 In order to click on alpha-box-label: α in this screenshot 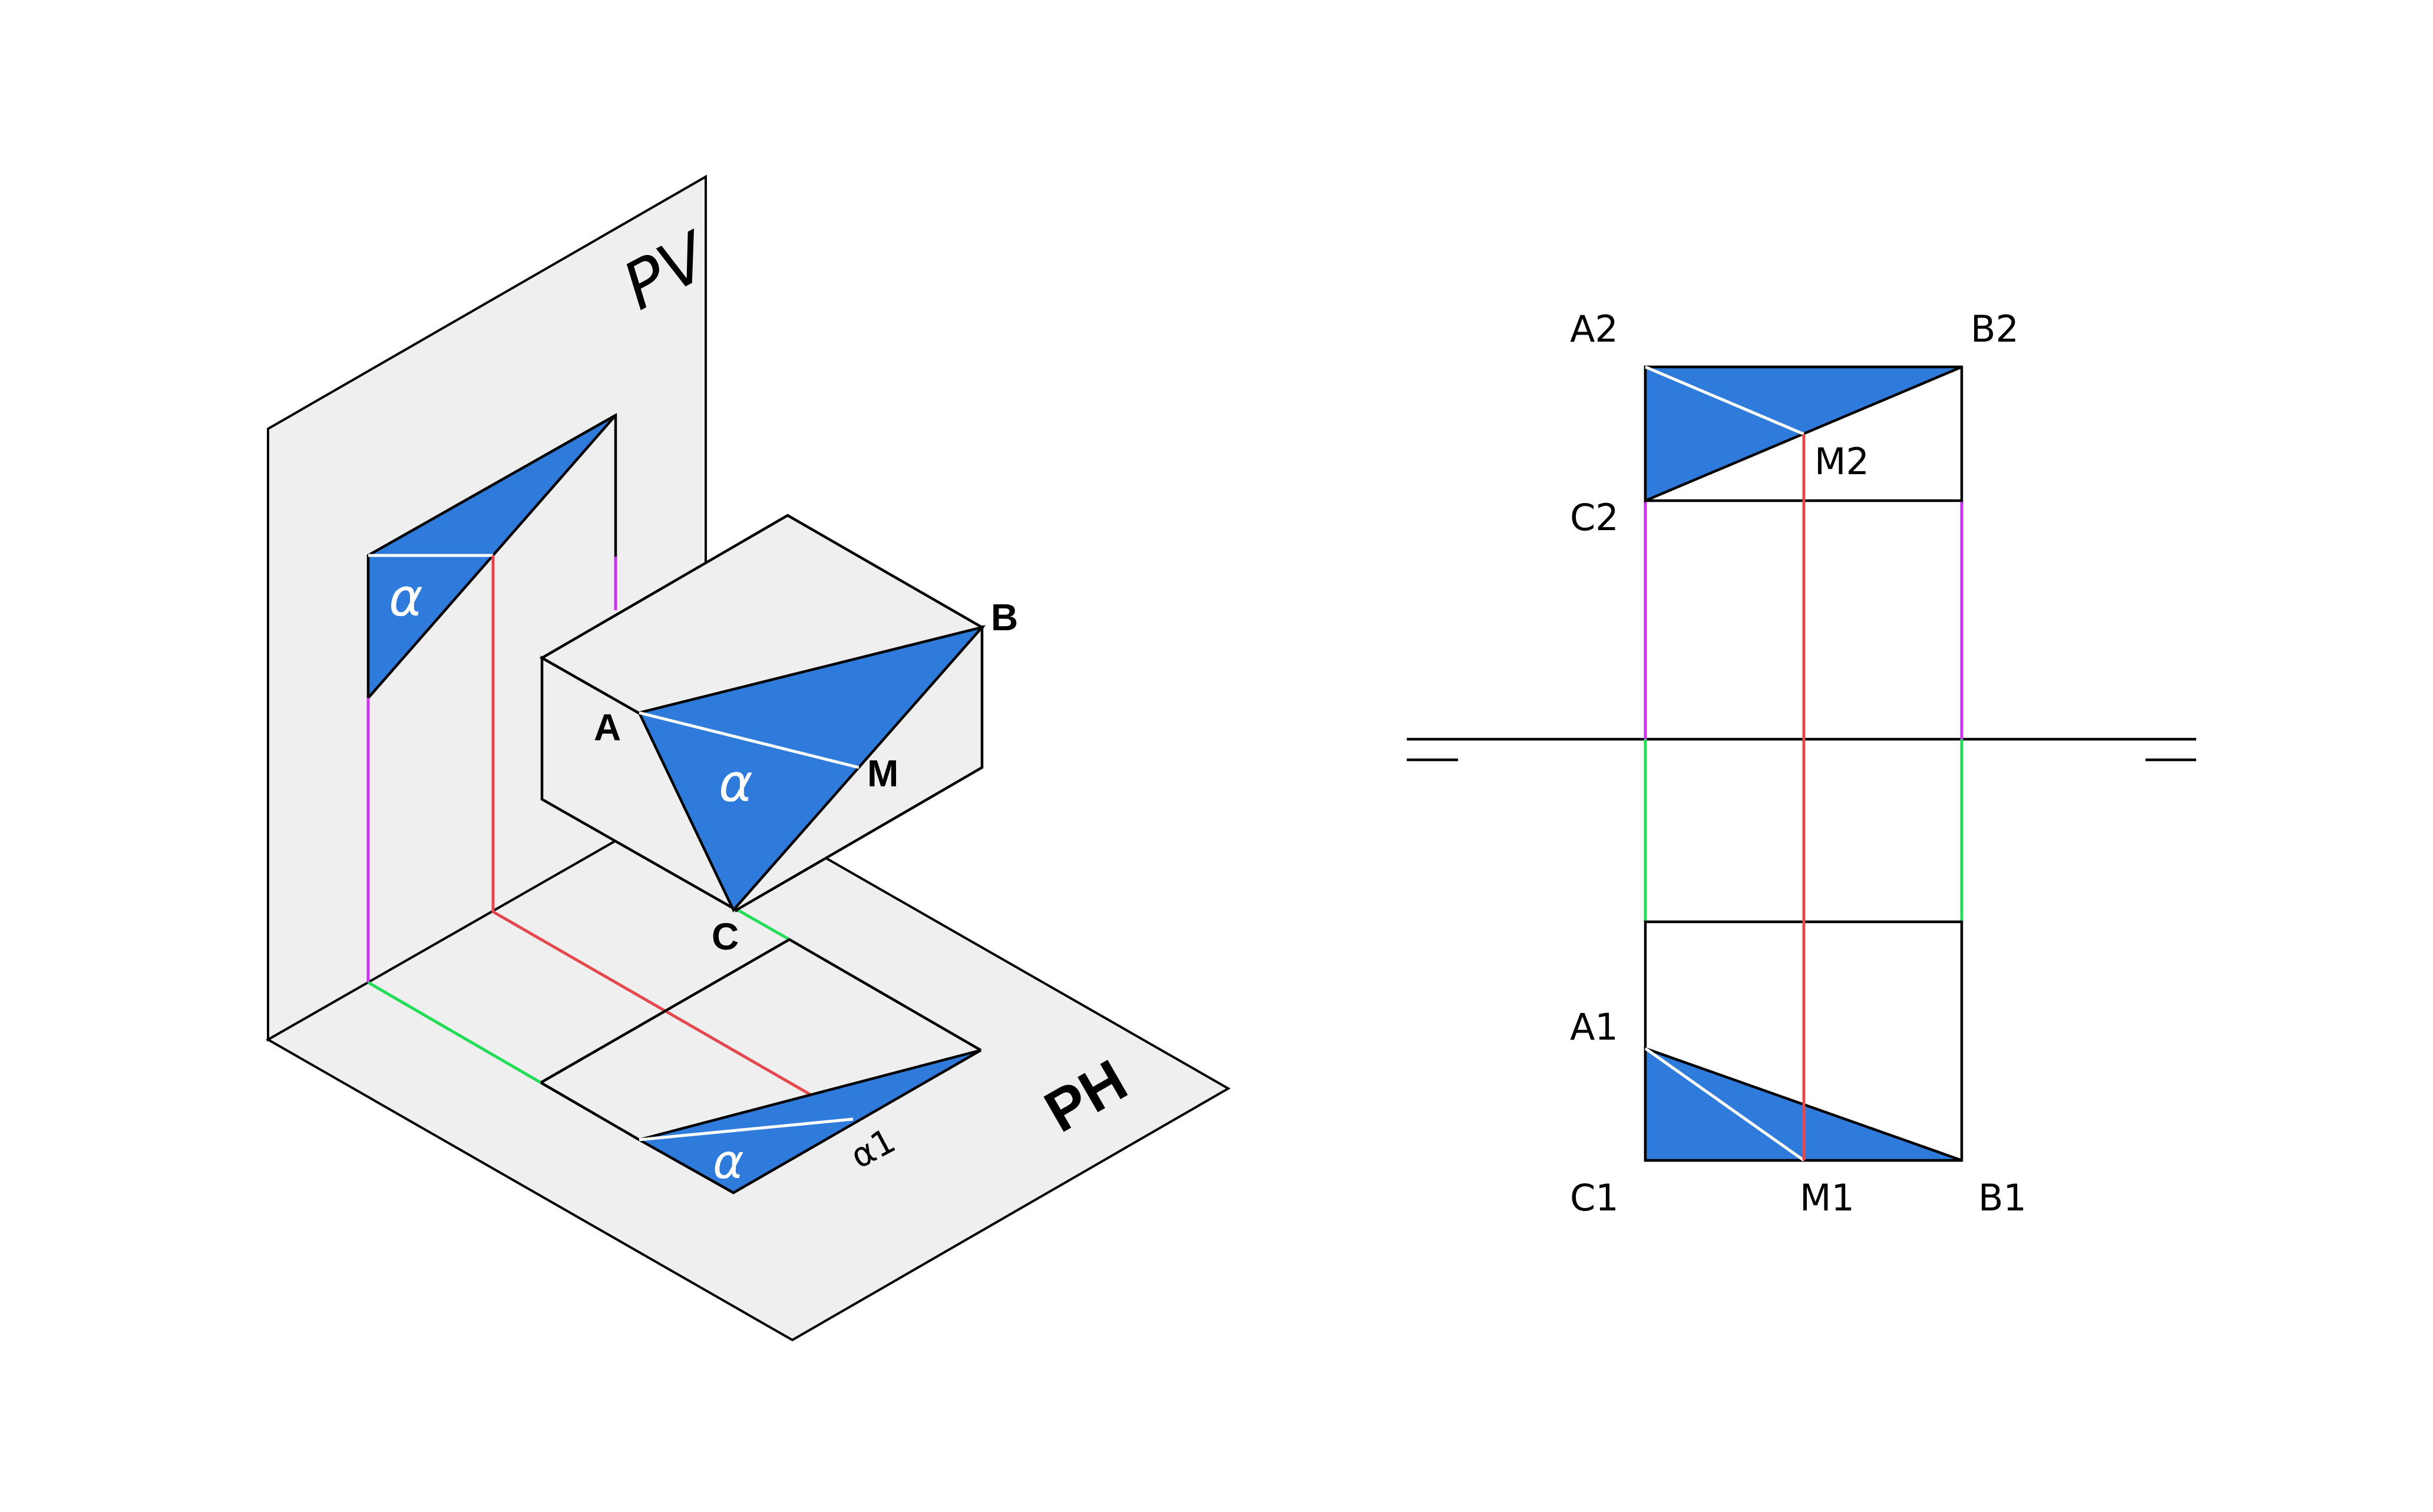, I will do `click(736, 783)`.